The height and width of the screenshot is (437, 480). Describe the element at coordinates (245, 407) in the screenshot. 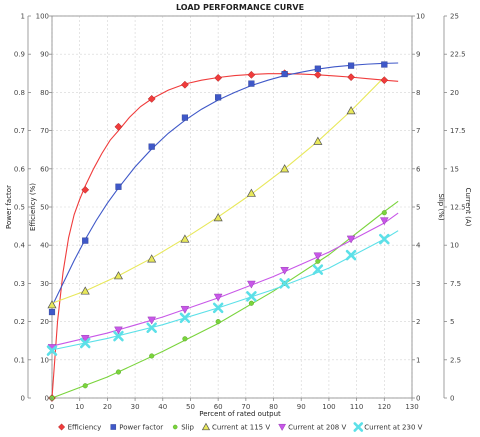

I see `x-tick-label: 70` at that location.